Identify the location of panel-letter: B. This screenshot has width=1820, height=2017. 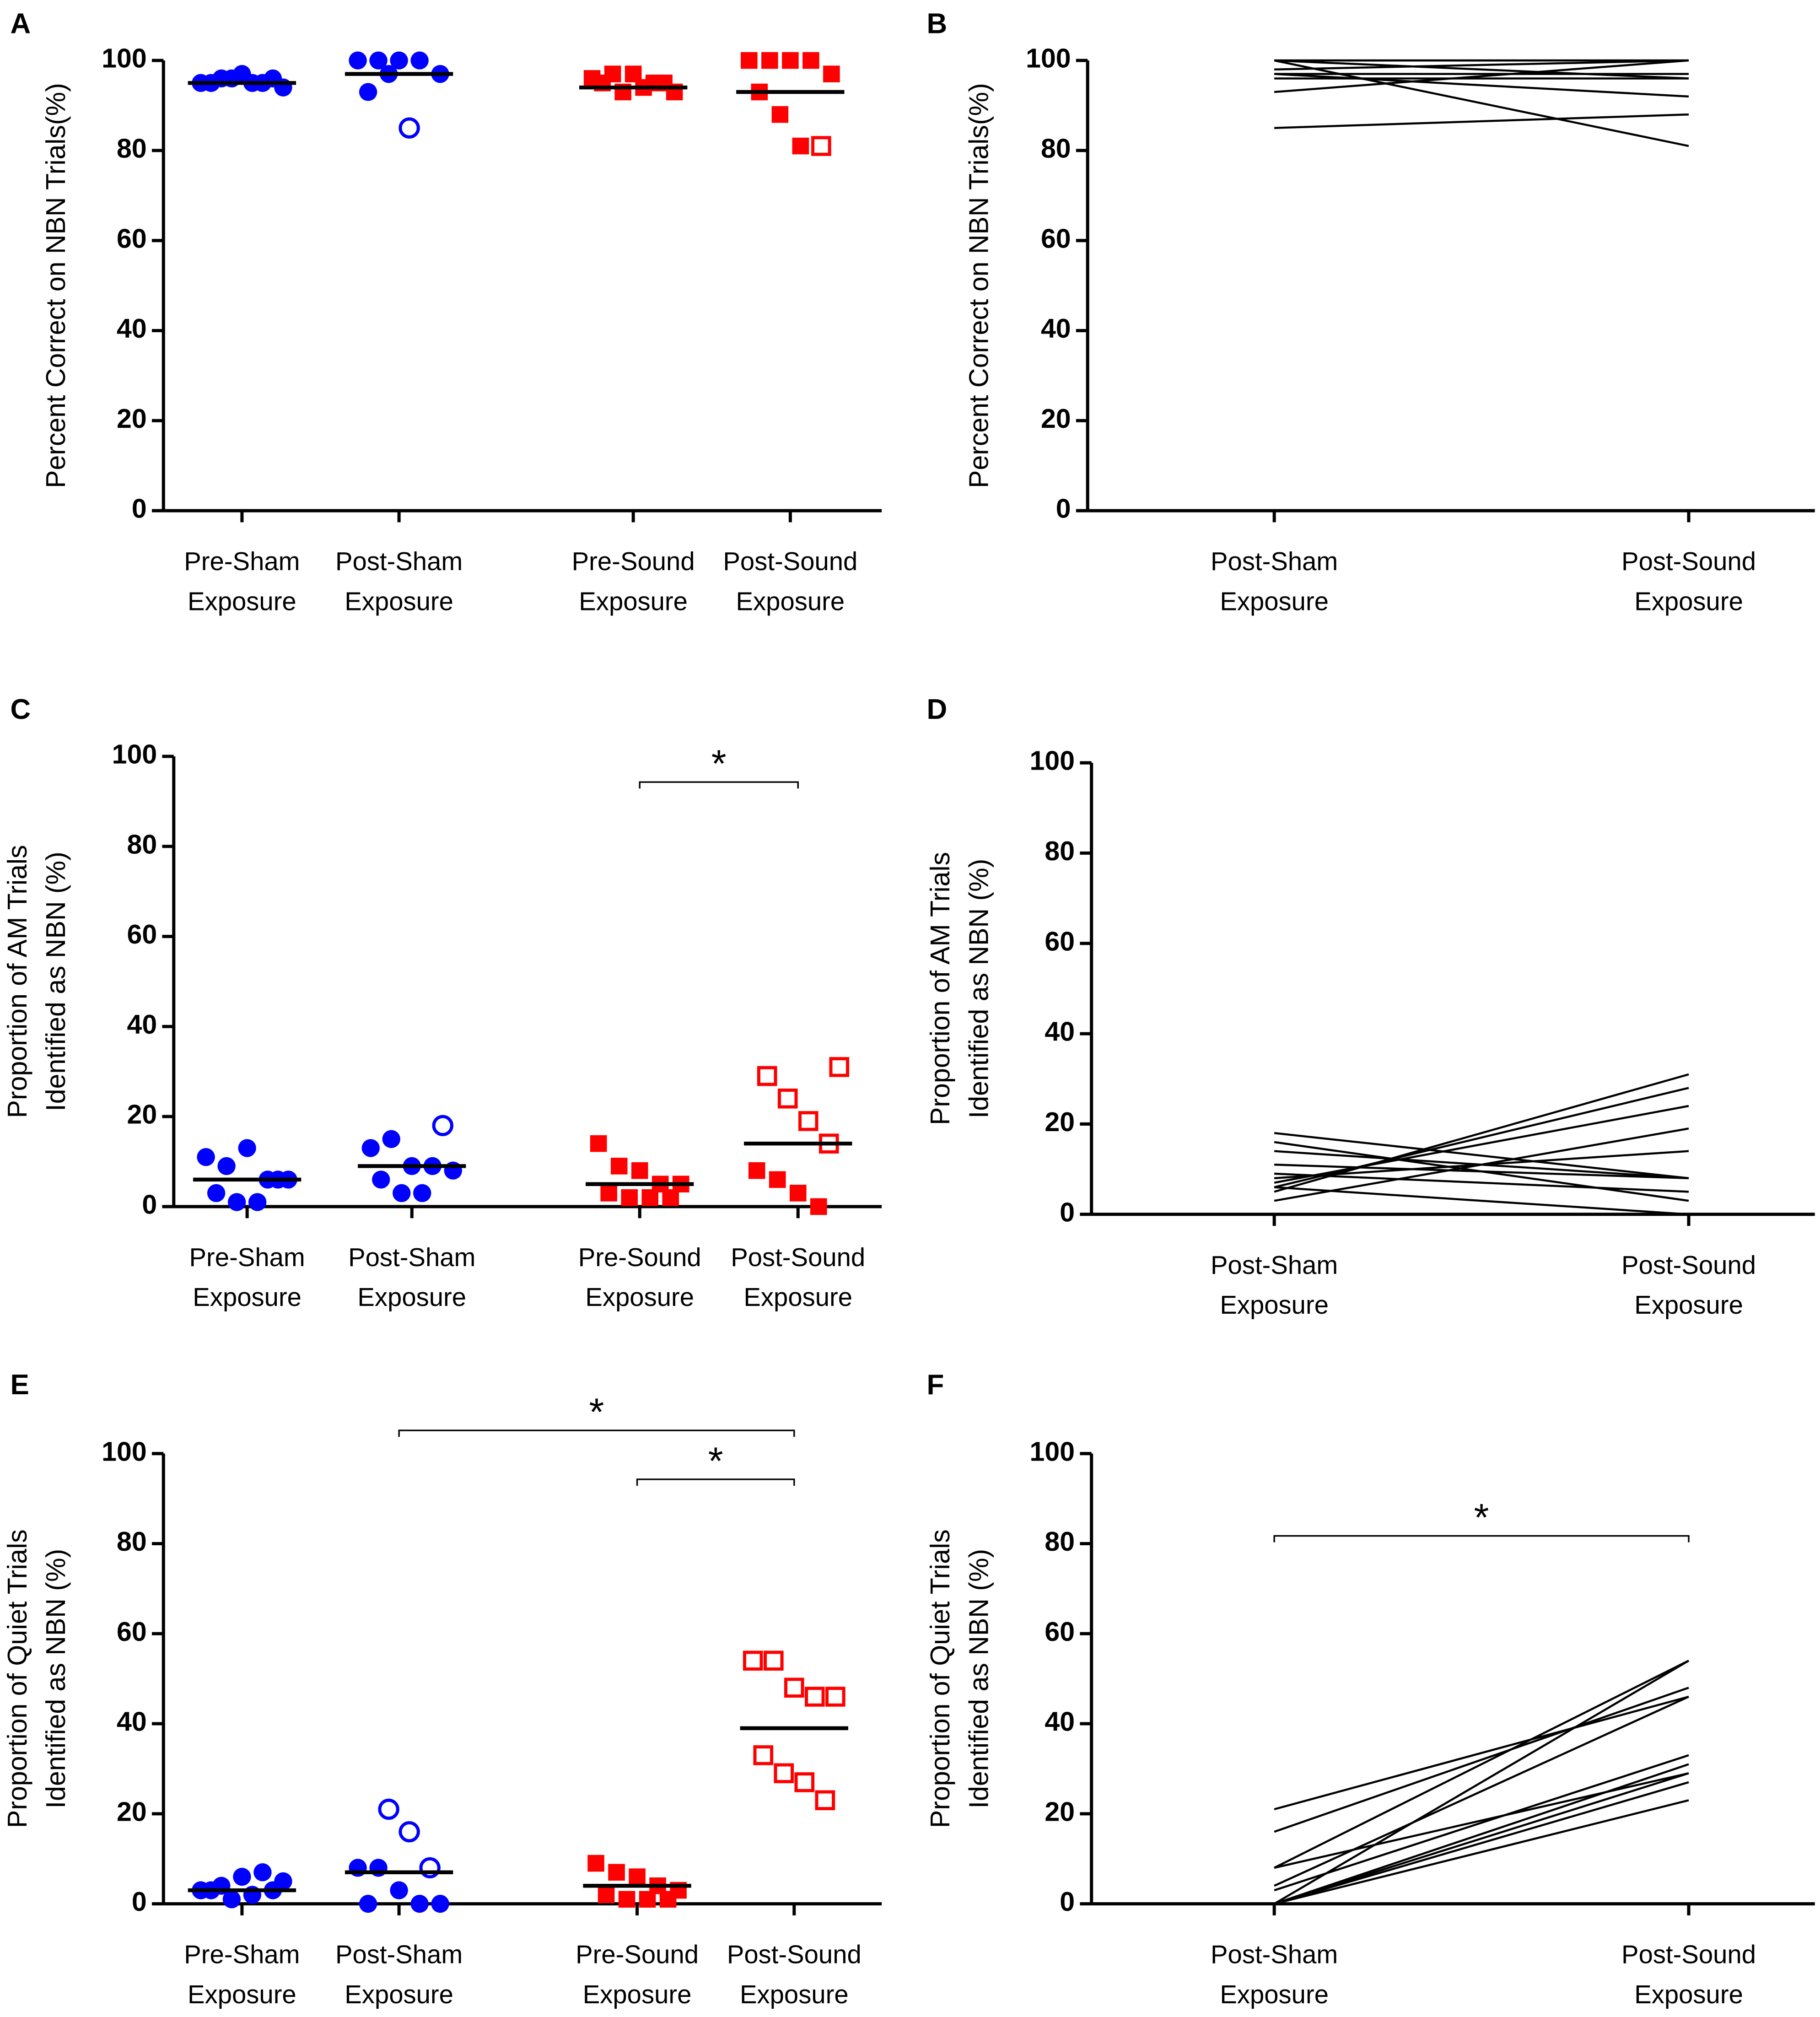
(937, 24).